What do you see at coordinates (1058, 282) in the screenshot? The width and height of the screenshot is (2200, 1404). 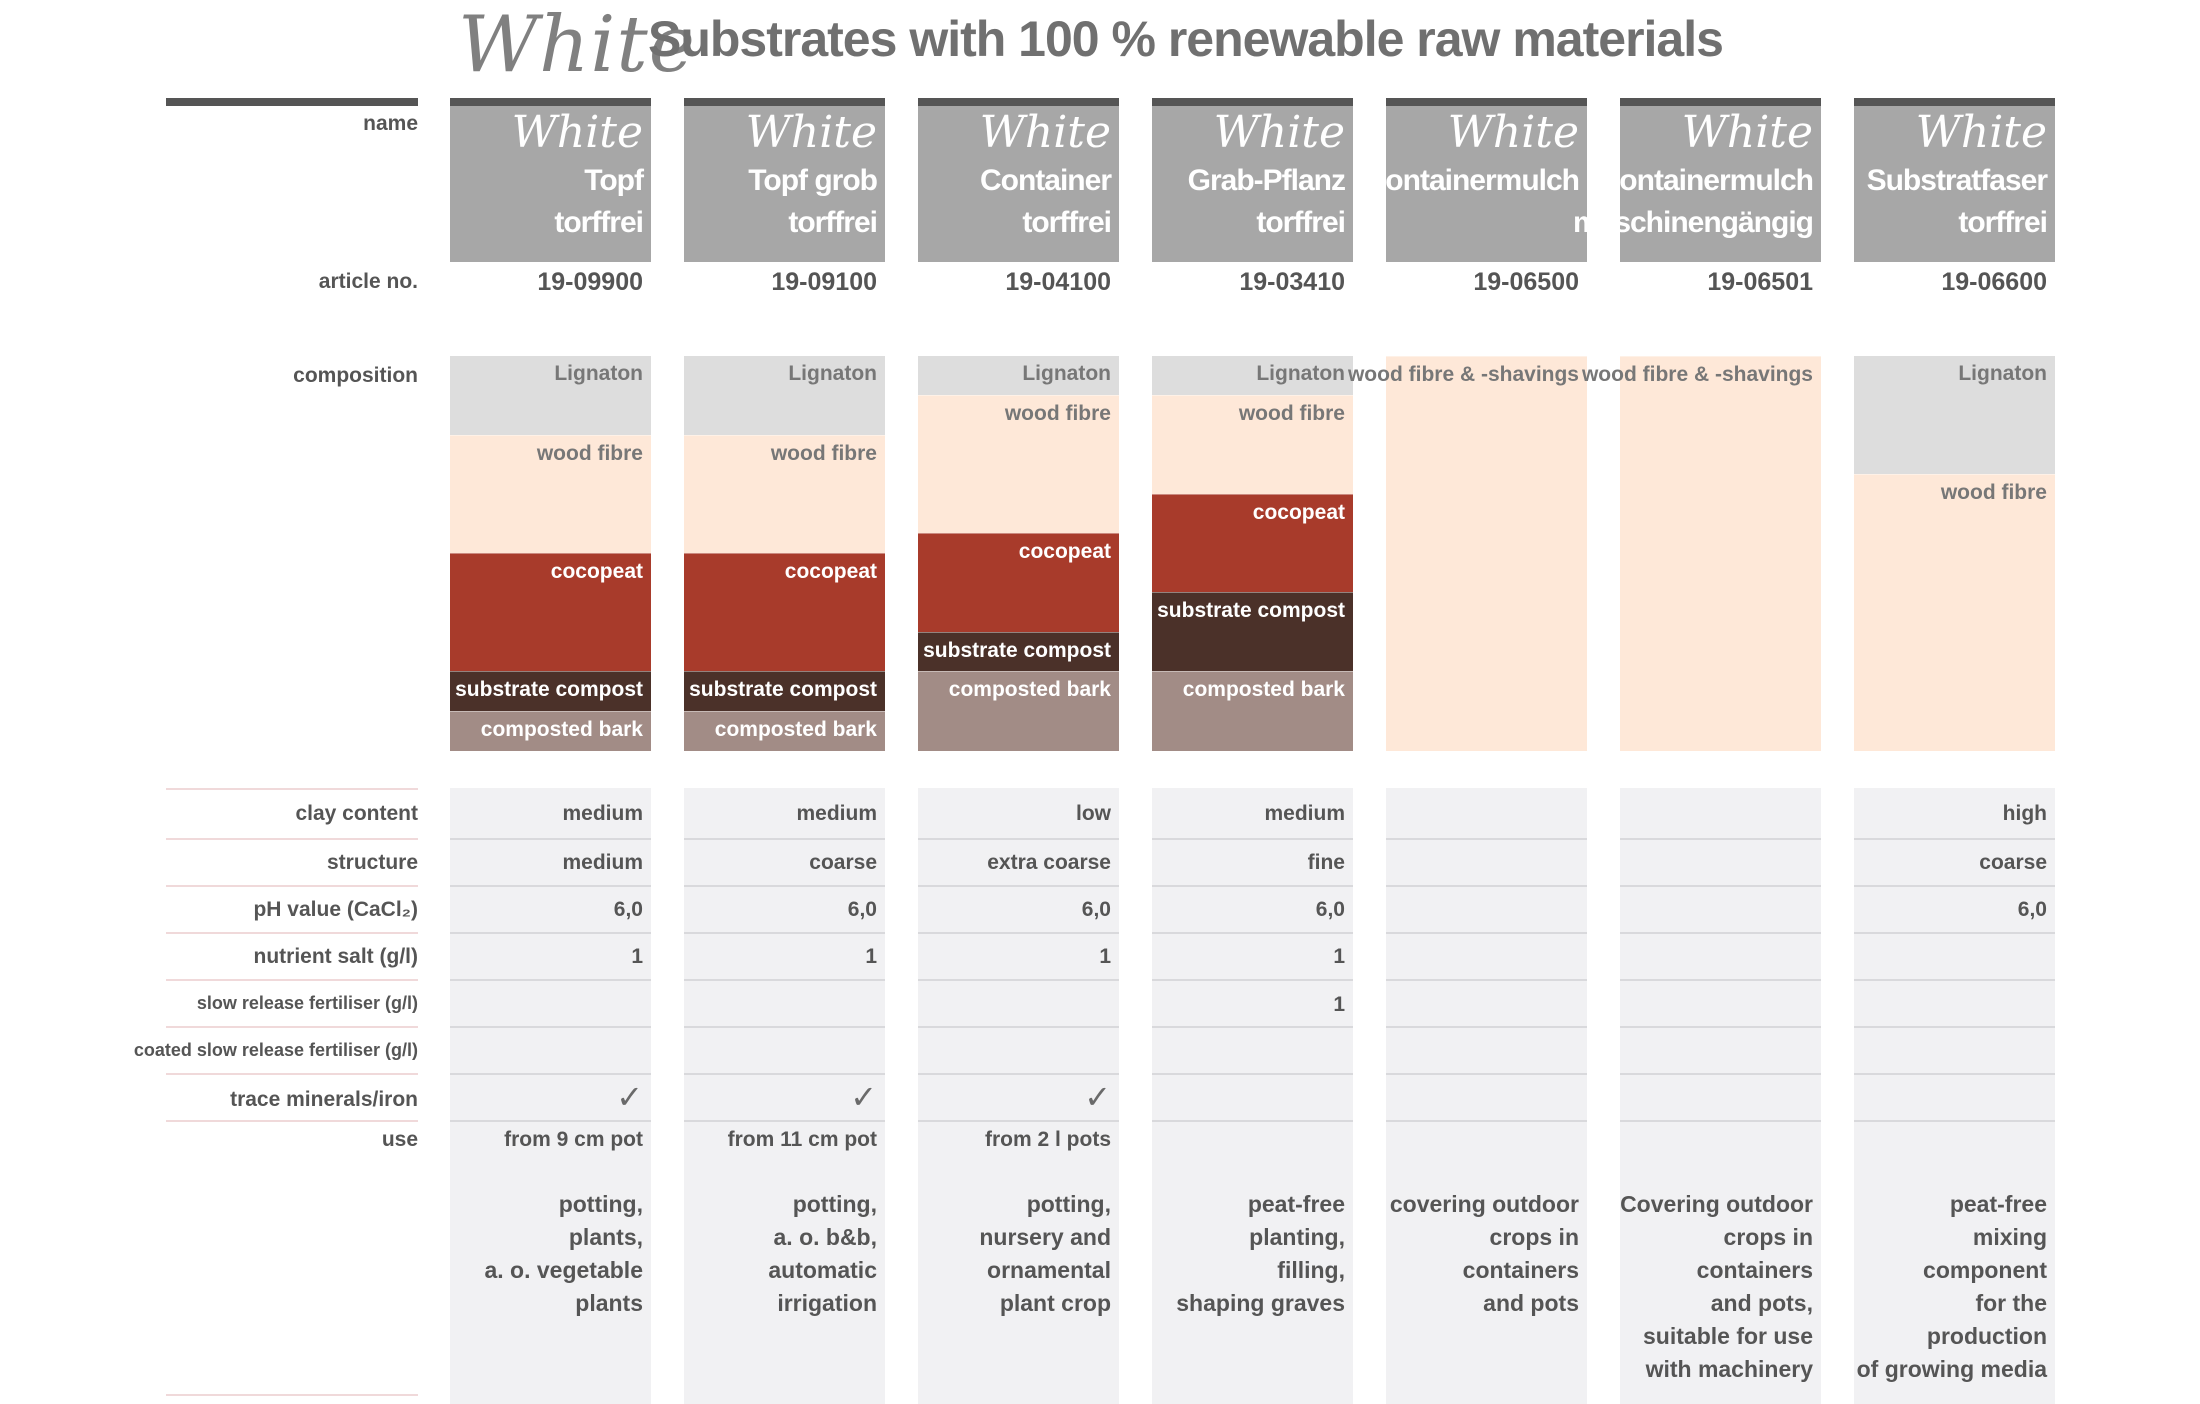 I see `article-number: 19-04100` at bounding box center [1058, 282].